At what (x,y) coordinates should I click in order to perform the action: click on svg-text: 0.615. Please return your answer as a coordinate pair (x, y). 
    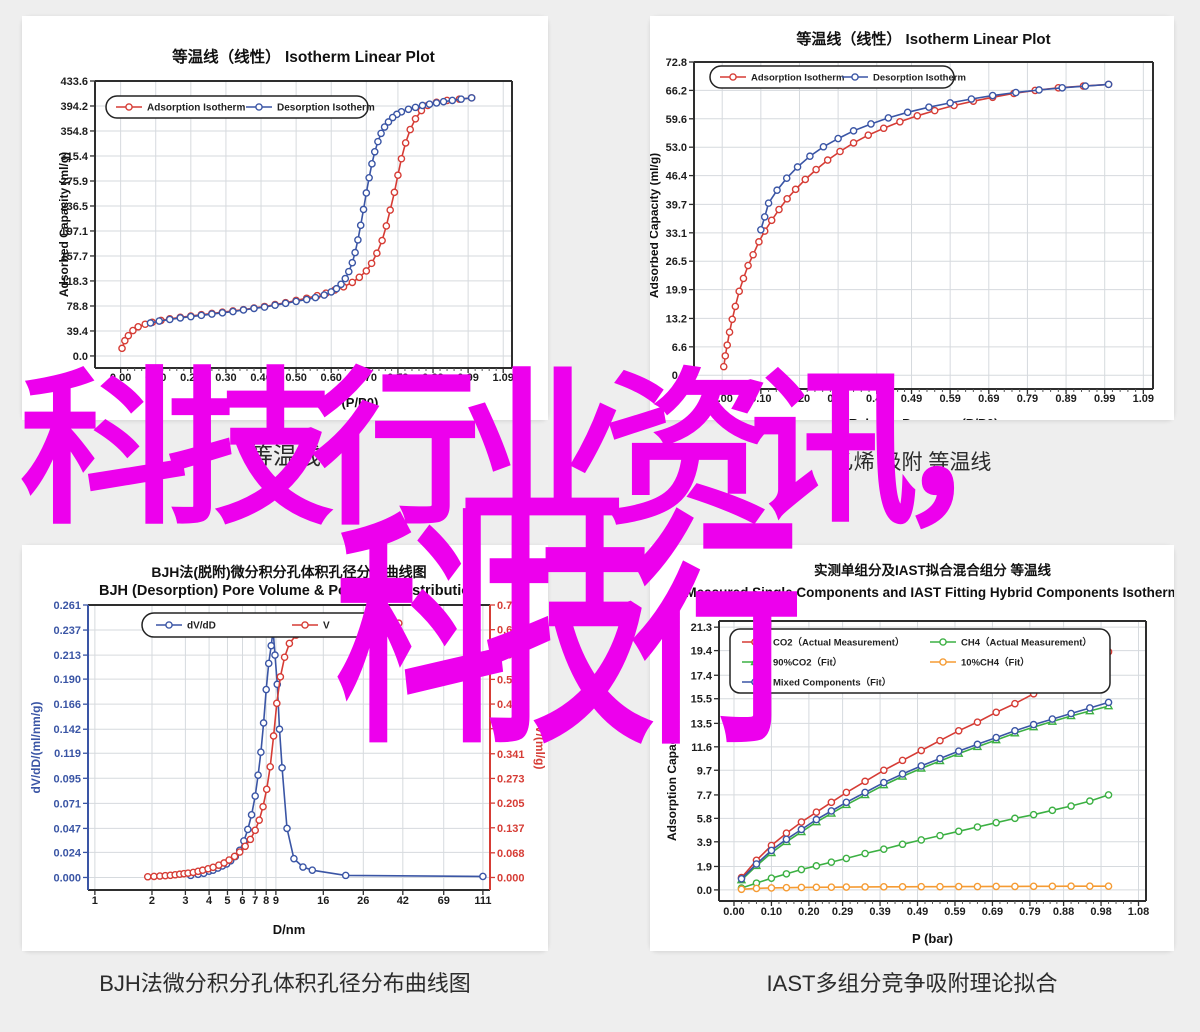
    Looking at the image, I should click on (511, 655).